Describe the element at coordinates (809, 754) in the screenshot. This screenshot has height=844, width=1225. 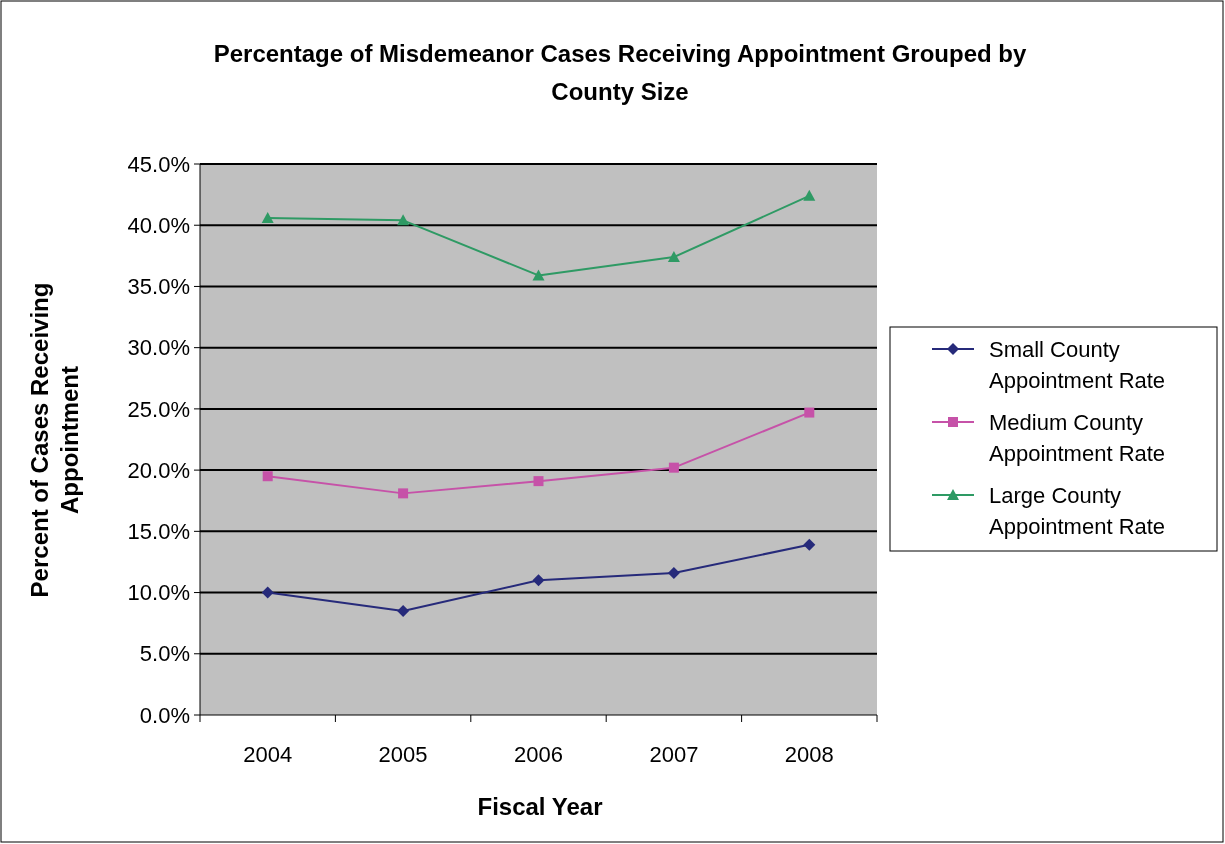
I see `x-tick-label: 2008` at that location.